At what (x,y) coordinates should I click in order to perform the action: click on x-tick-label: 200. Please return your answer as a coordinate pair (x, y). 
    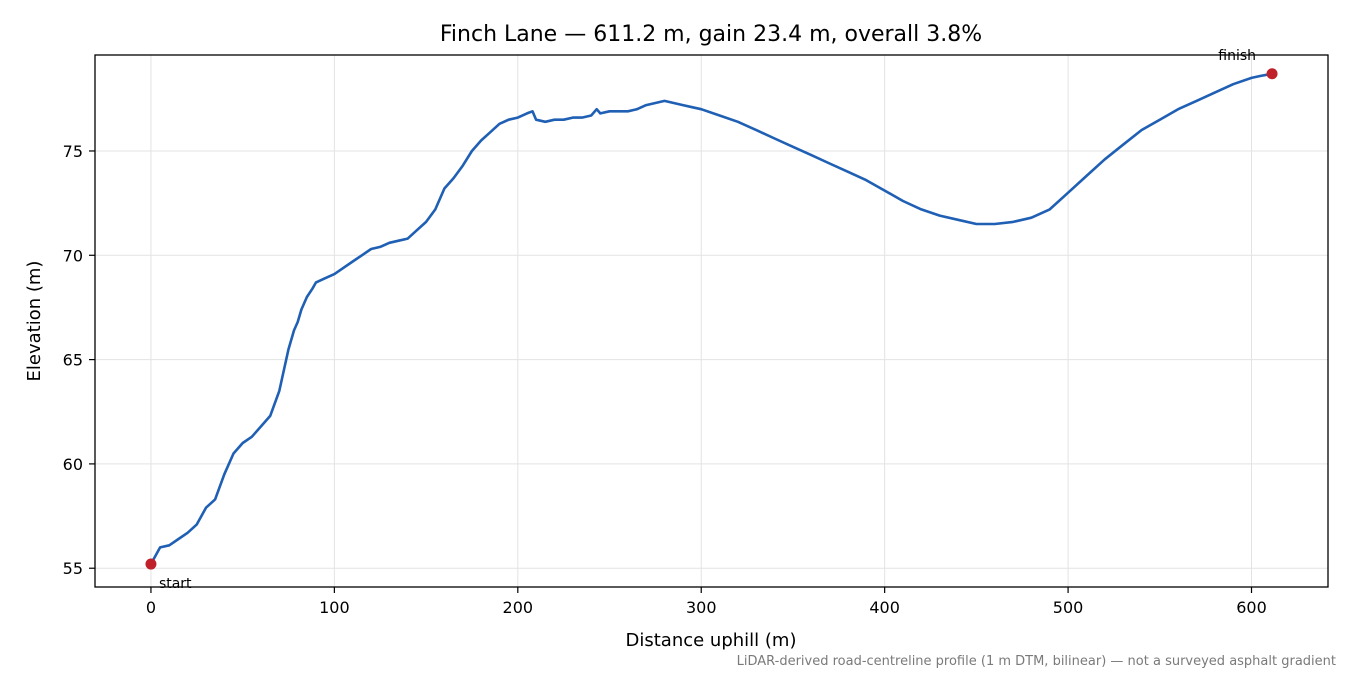
    Looking at the image, I should click on (518, 607).